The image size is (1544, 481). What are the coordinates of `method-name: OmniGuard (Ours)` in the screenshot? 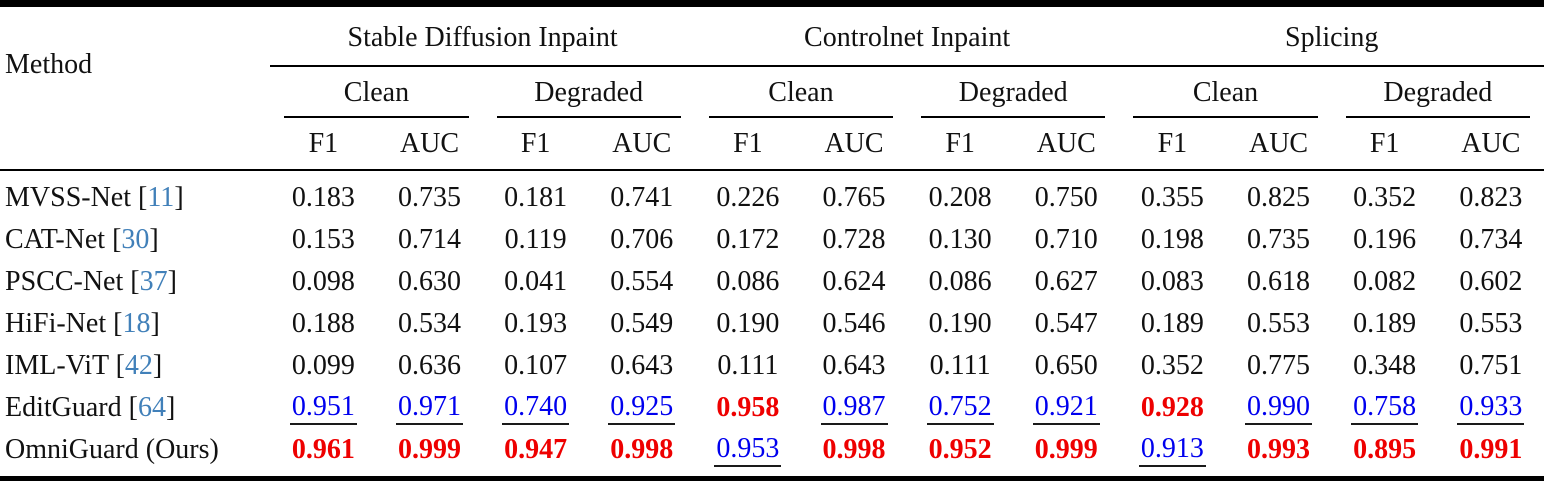 It's located at (112, 449).